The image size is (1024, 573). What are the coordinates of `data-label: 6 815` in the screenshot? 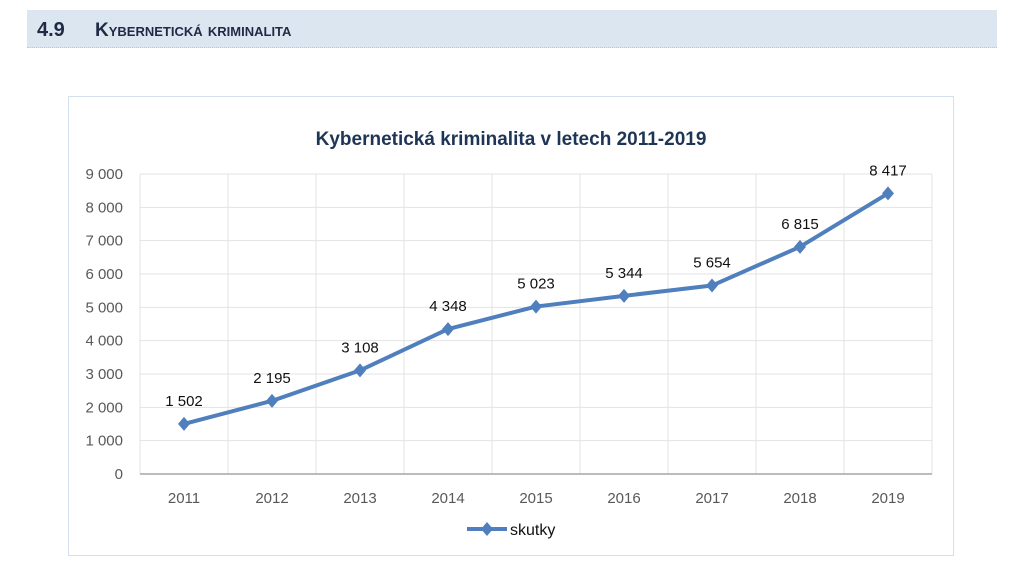 It's located at (800, 224).